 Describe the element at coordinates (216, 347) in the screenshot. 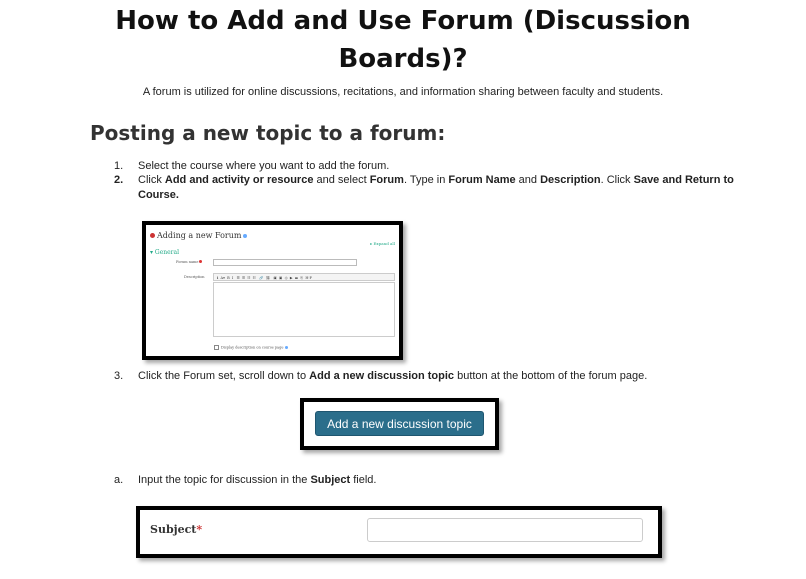

I see `checkbox-icon` at that location.